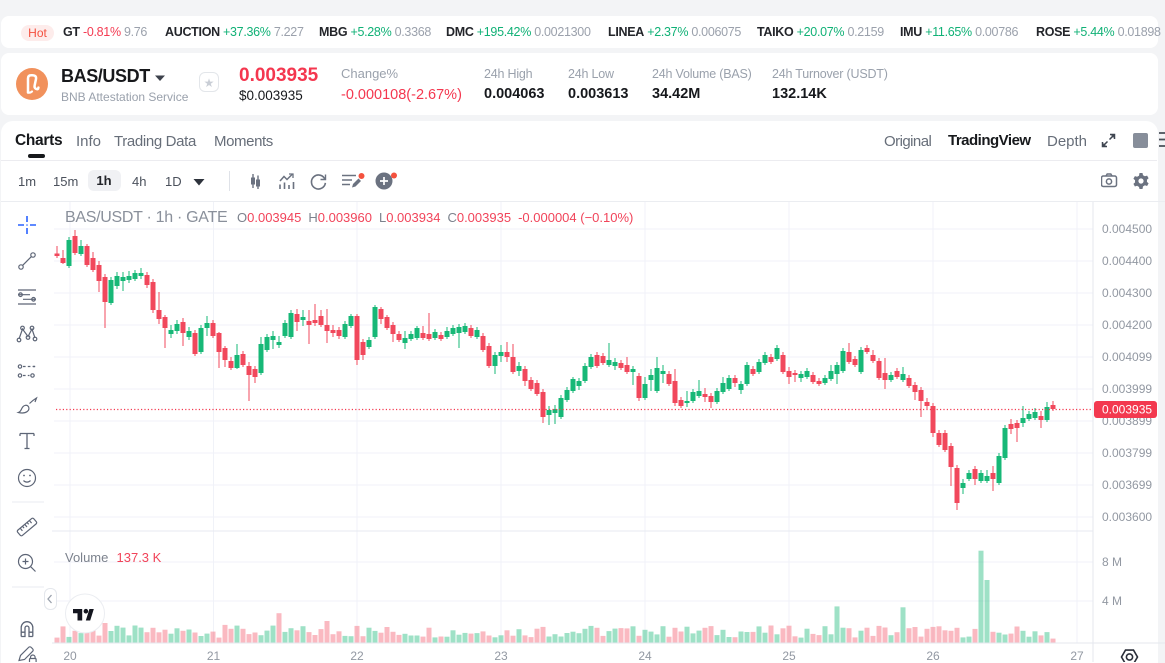 Image resolution: width=1165 pixels, height=663 pixels. What do you see at coordinates (1127, 293) in the screenshot?
I see `svg-text: 0.004300` at bounding box center [1127, 293].